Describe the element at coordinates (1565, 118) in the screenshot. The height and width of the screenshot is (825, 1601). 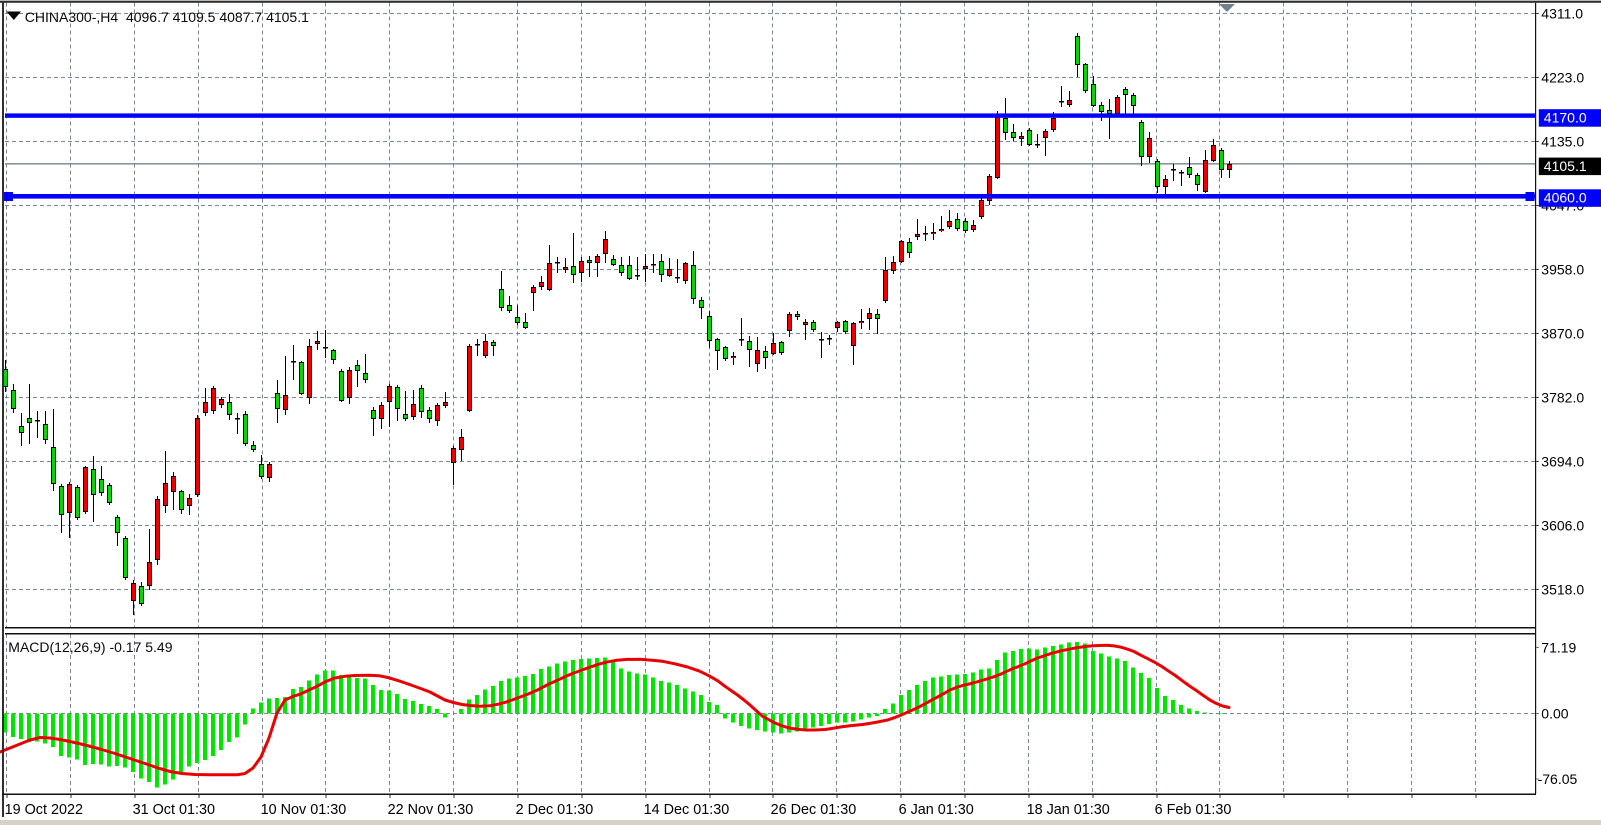
I see `svg-text: 4170.0` at that location.